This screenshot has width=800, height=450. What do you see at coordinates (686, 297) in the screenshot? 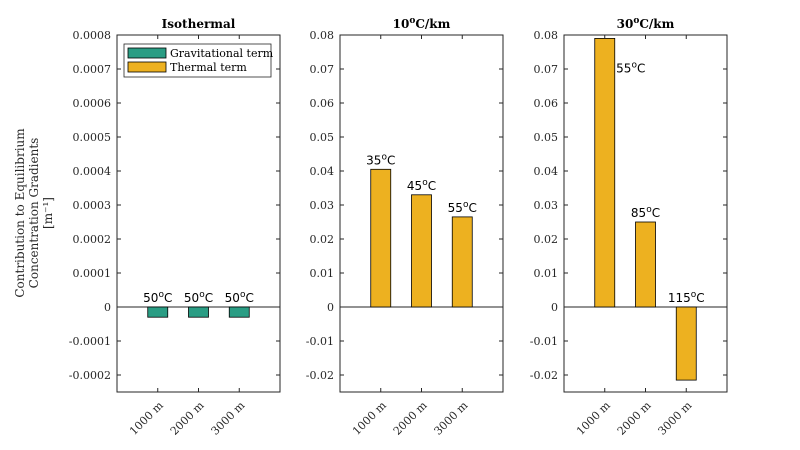
I see `bar-label: 115oC` at bounding box center [686, 297].